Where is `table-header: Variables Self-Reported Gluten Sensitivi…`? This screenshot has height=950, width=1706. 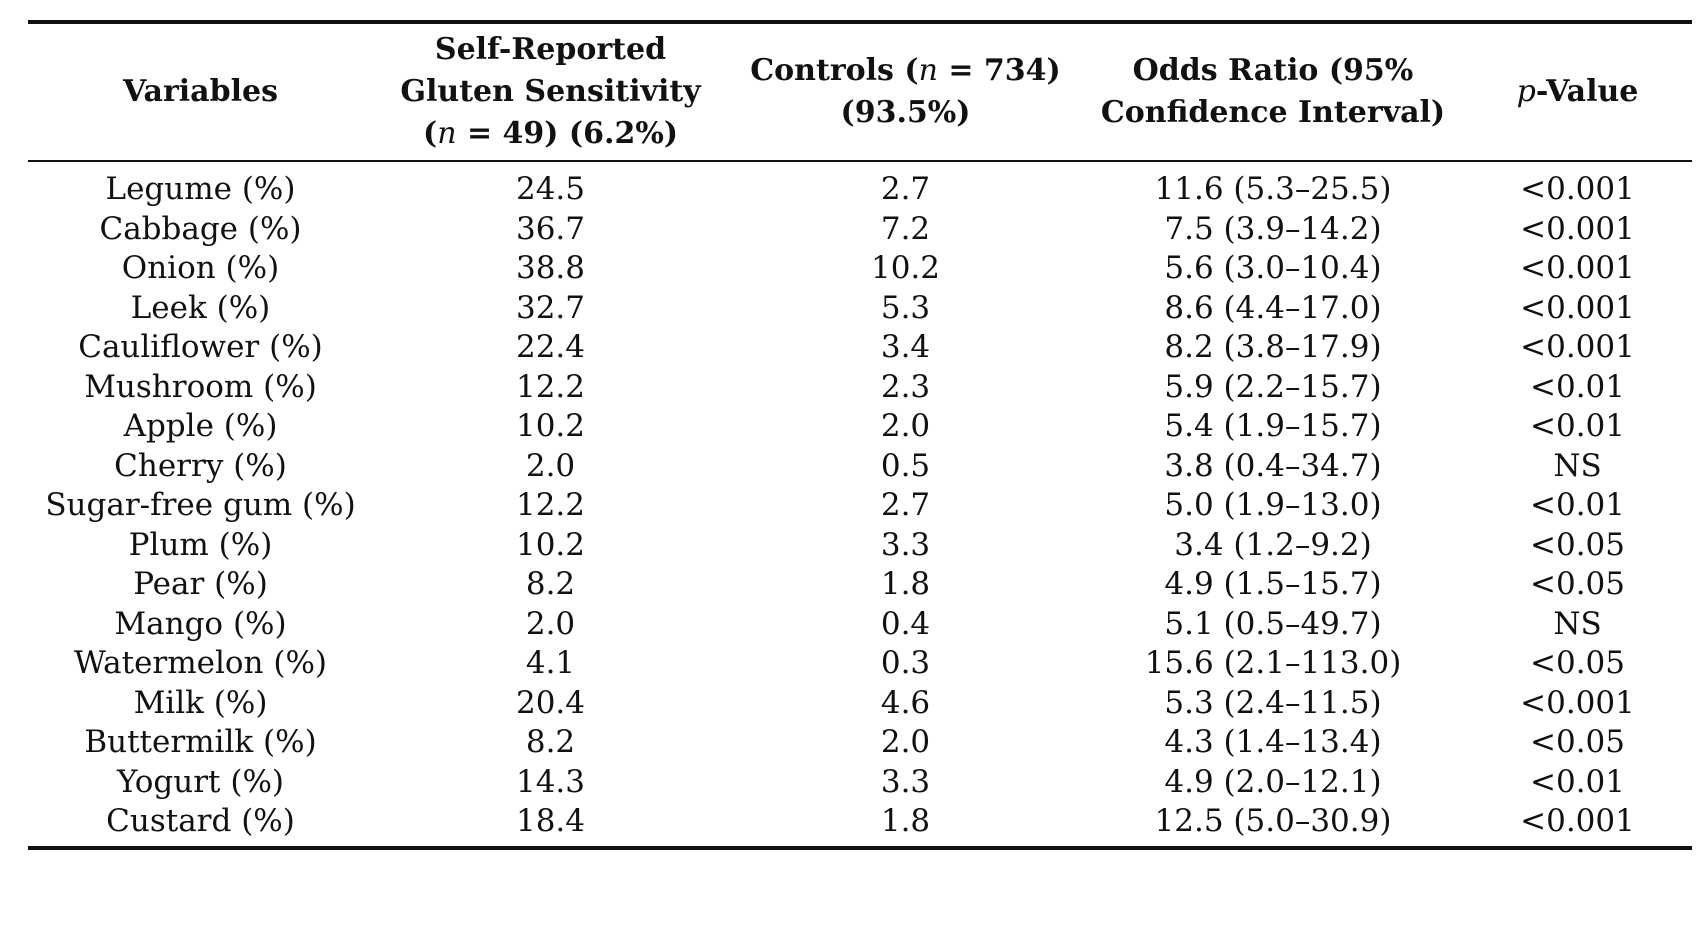
table-header: Variables Self-Reported Gluten Sensitivi… is located at coordinates (860, 92).